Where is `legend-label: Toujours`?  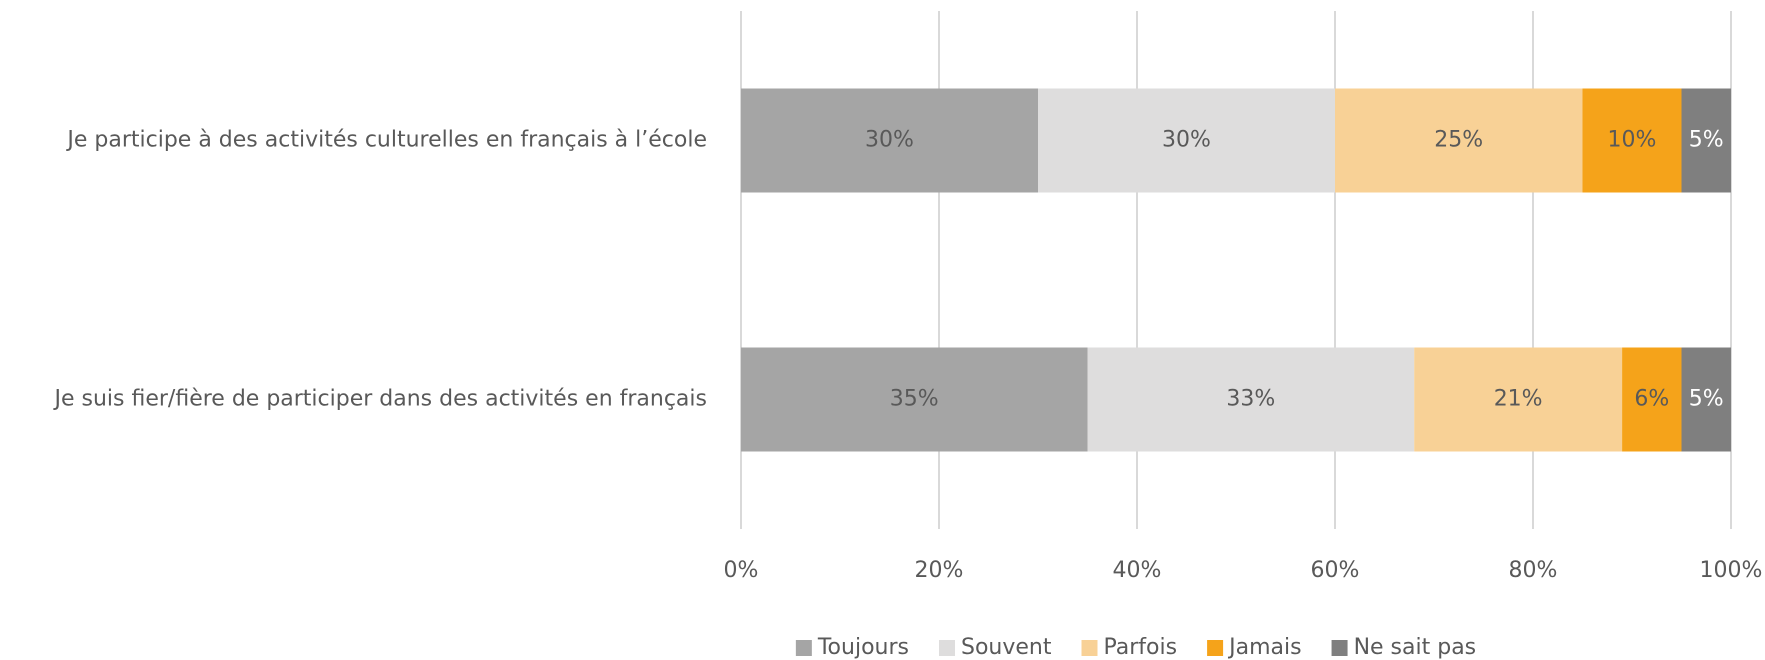
legend-label: Toujours is located at coordinates (863, 647).